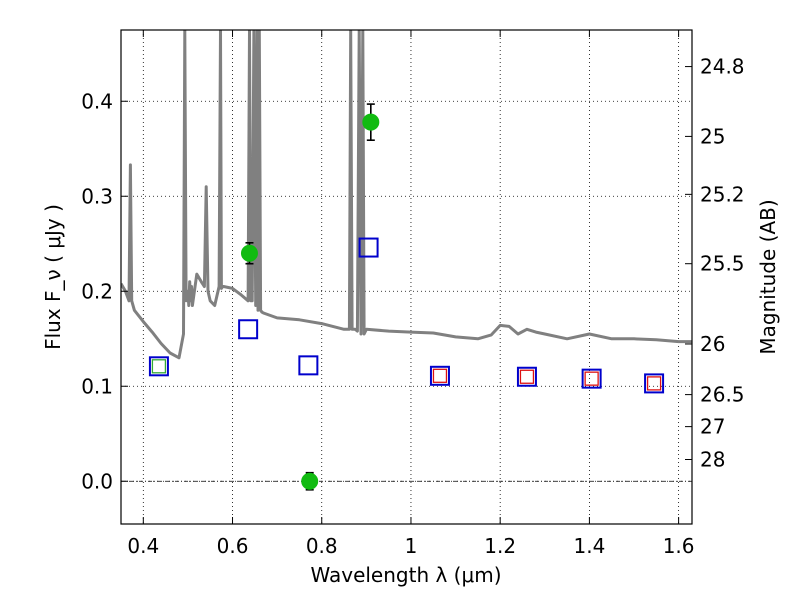 The image size is (800, 600). I want to click on x-tick-label: 1.6, so click(679, 546).